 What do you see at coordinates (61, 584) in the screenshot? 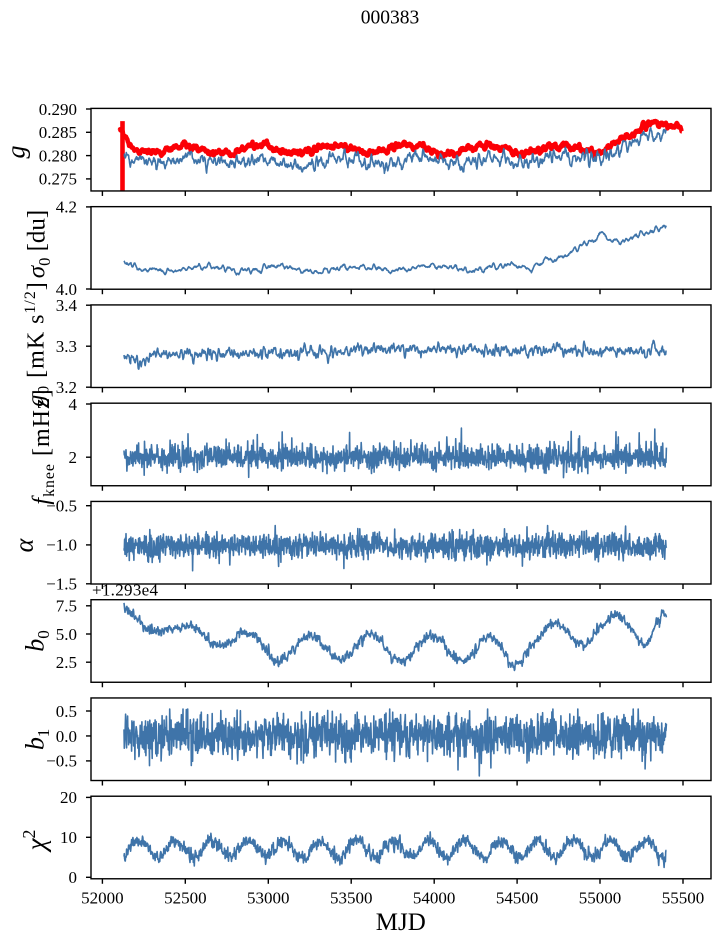
I see `svg-text: −1.5` at bounding box center [61, 584].